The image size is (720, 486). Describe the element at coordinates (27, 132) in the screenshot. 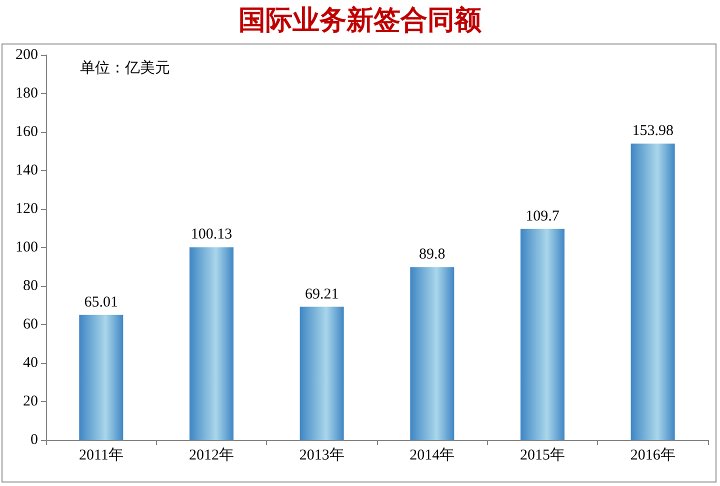

I see `y-tick-label: 160` at that location.